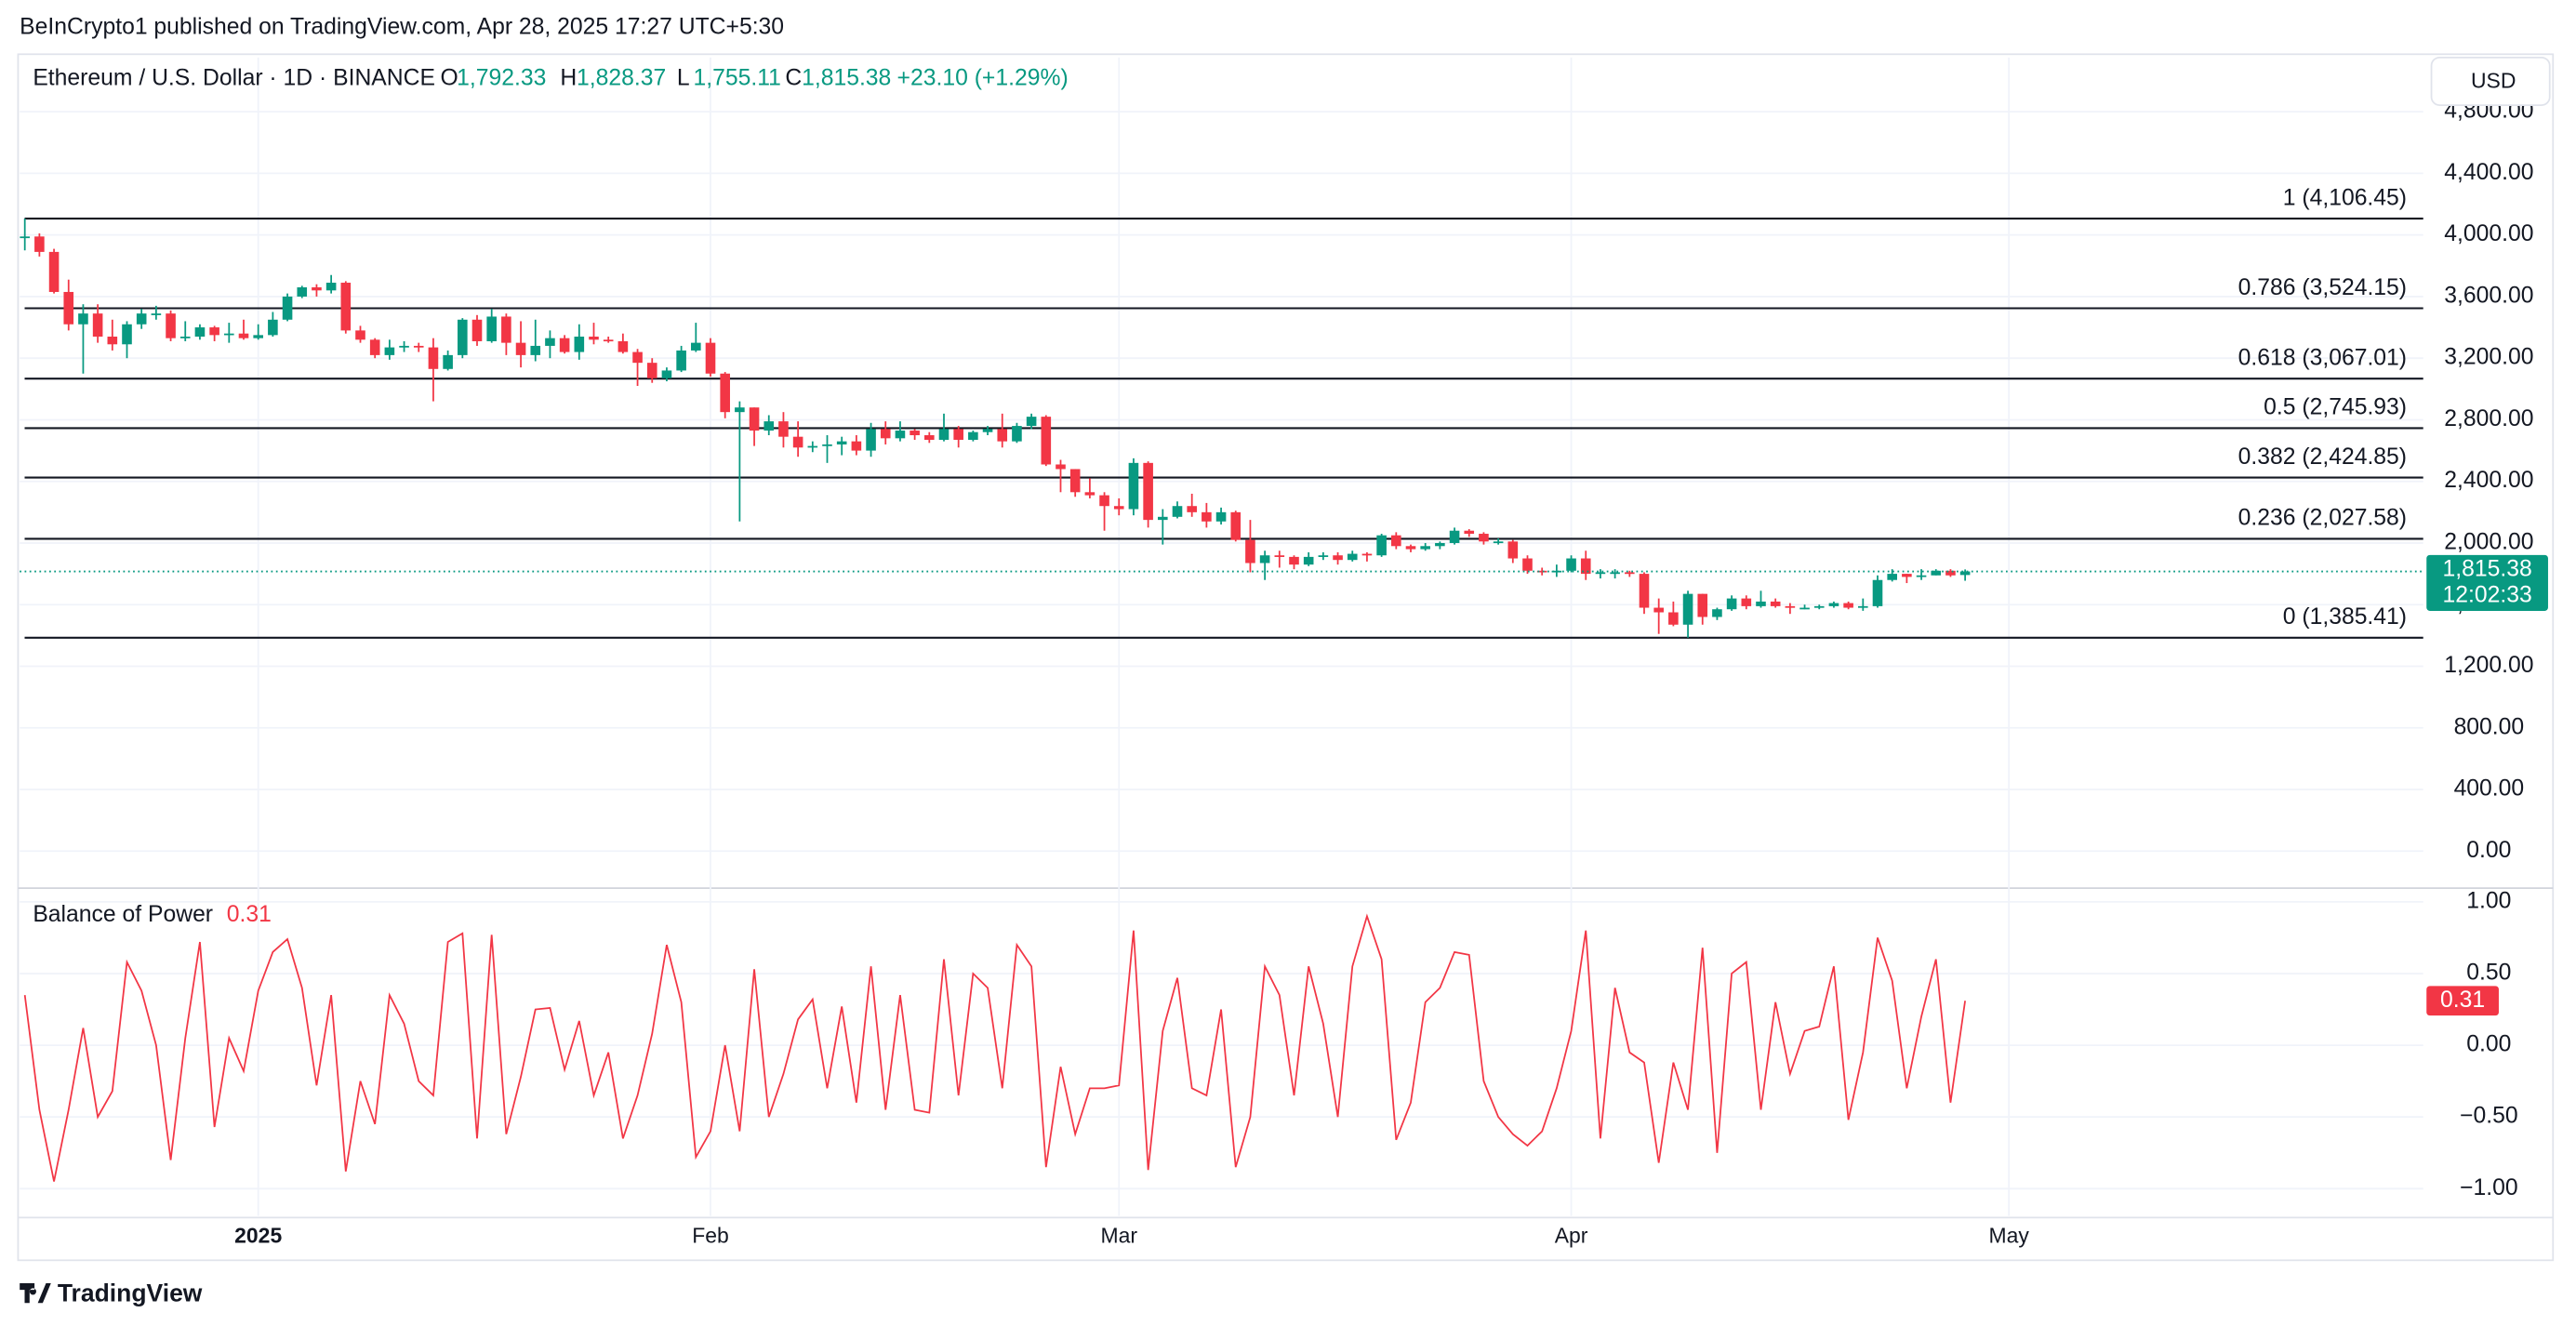 This screenshot has width=2576, height=1326. What do you see at coordinates (2488, 172) in the screenshot?
I see `y-tick-label: 4,400.00` at bounding box center [2488, 172].